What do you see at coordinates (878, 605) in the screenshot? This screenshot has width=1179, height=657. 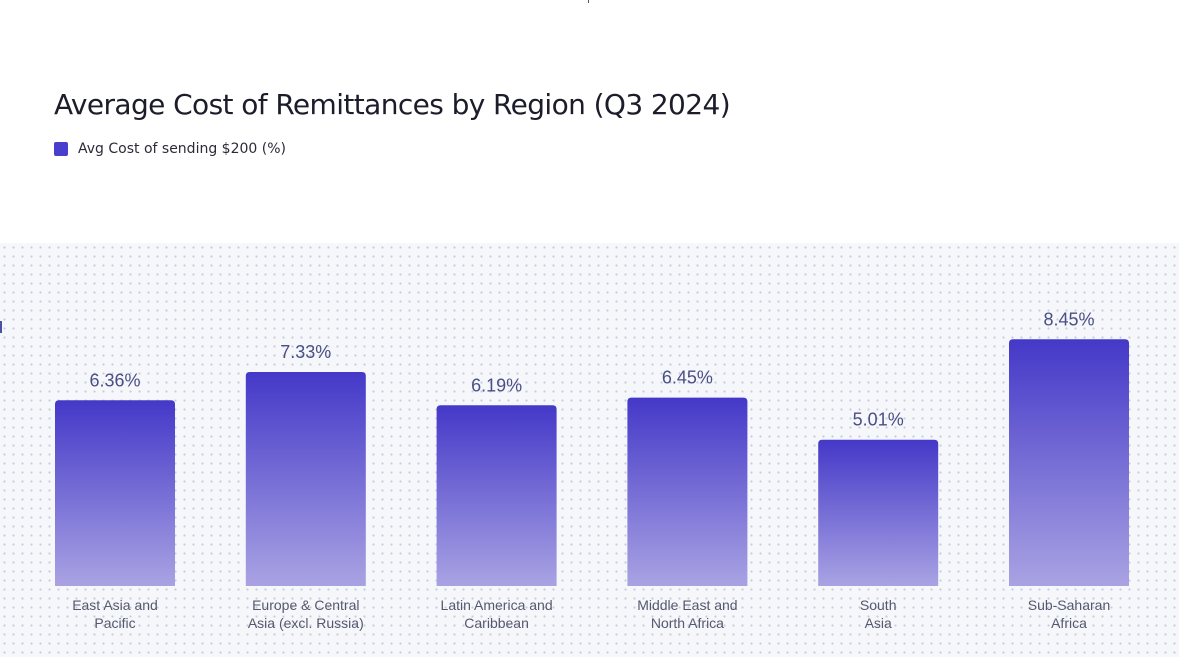 I see `category-label-4-line-0: South` at bounding box center [878, 605].